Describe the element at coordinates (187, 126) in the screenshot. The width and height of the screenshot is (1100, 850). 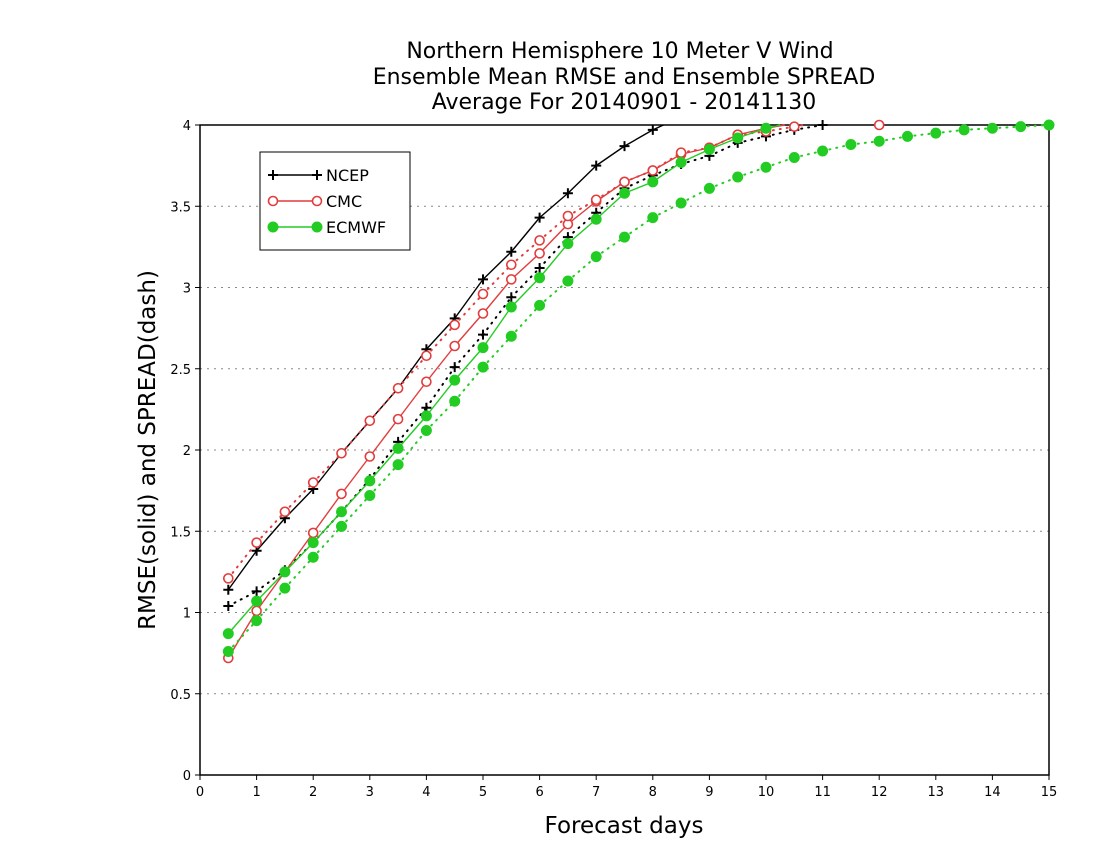
I see `y-tick-label-8: 4` at that location.